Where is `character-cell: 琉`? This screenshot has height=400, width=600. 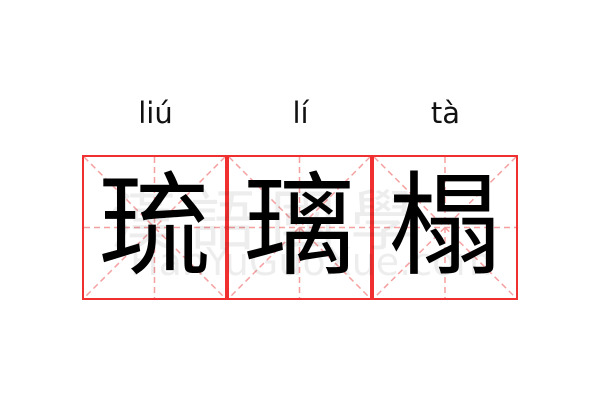
character-cell: 琉 is located at coordinates (154, 227).